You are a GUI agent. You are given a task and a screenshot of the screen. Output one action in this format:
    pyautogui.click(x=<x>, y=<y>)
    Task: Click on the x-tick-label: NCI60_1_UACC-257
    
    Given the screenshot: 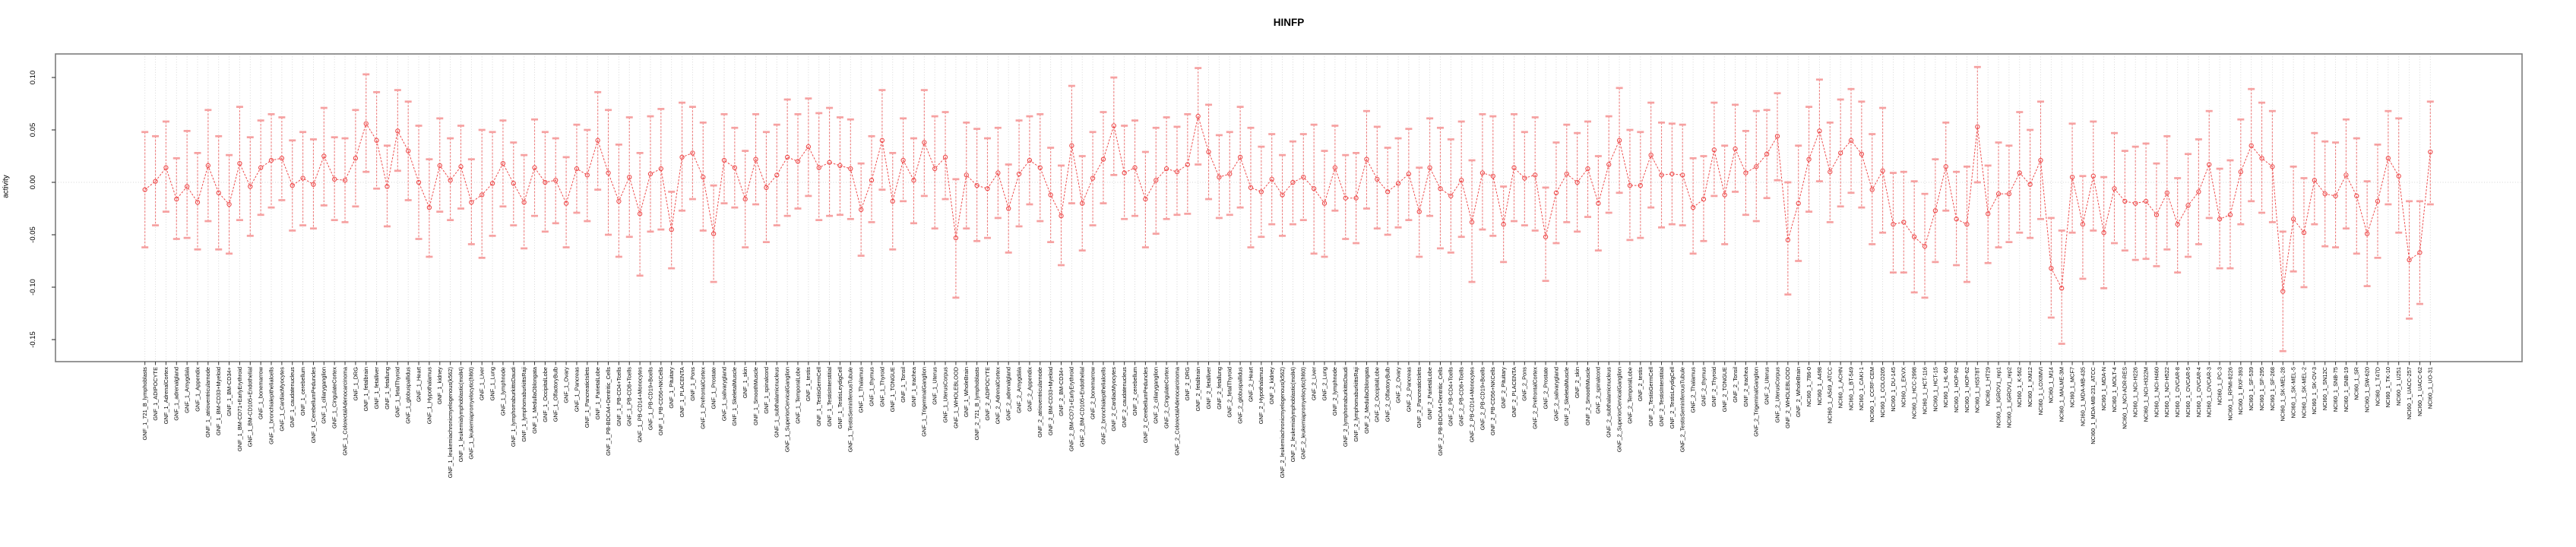 What is the action you would take?
    pyautogui.click(x=2409, y=393)
    